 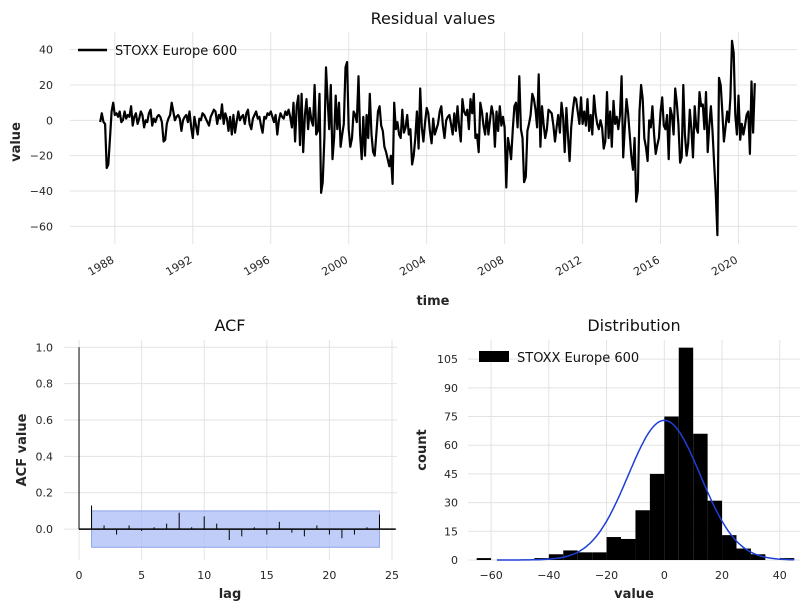 What do you see at coordinates (176, 51) in the screenshot?
I see `residual-values-legend-label: STOXX Europe 600` at bounding box center [176, 51].